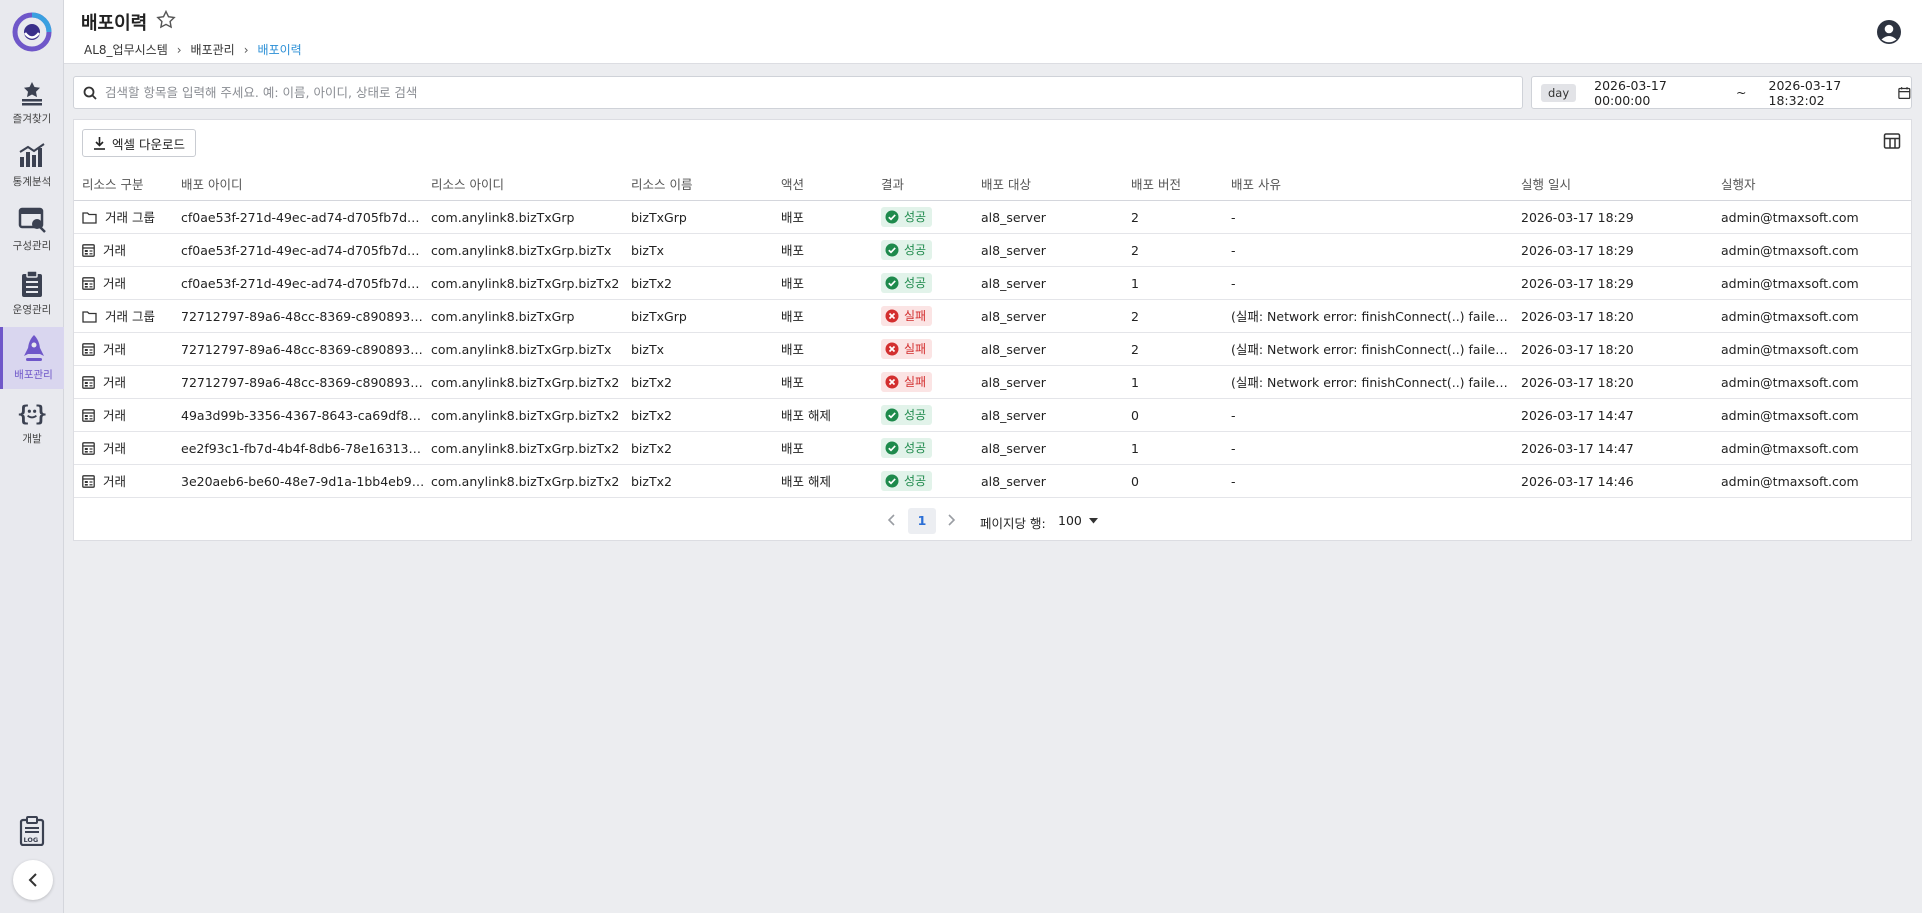  What do you see at coordinates (88, 382) in the screenshot?
I see `transaction-icon` at bounding box center [88, 382].